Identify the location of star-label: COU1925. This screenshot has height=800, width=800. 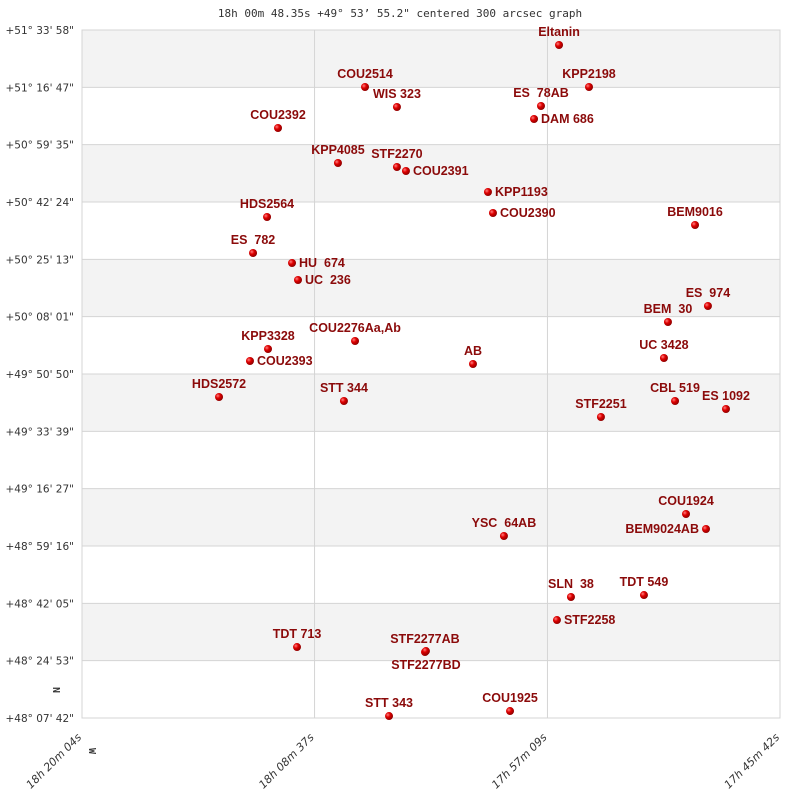
(510, 698).